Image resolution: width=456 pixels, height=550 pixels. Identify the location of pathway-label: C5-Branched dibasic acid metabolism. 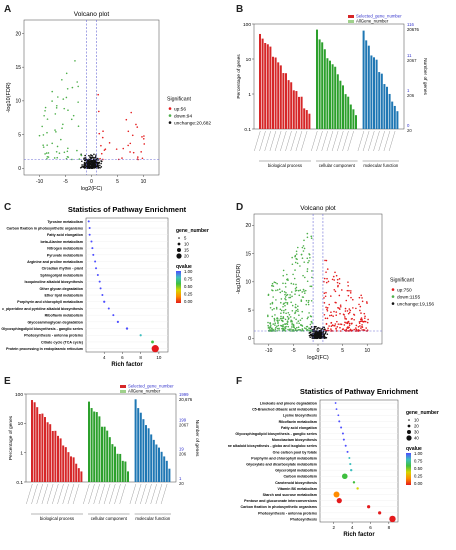
(284, 410).